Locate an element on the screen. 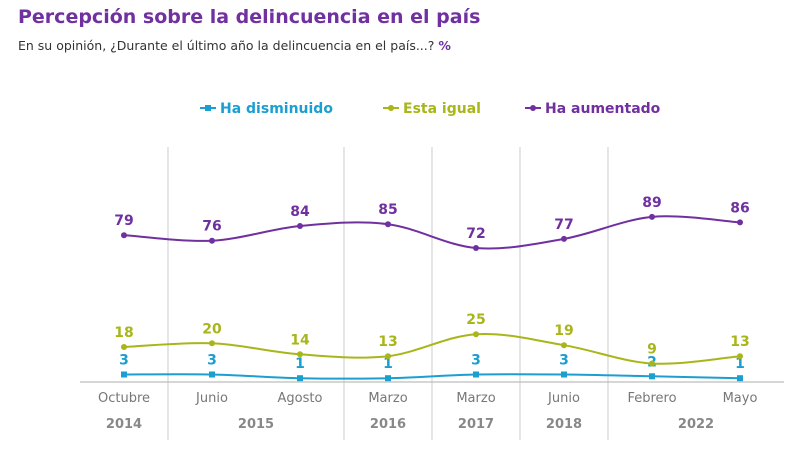 The width and height of the screenshot is (800, 458). legend-label-esta-igual: Esta igual is located at coordinates (442, 109).